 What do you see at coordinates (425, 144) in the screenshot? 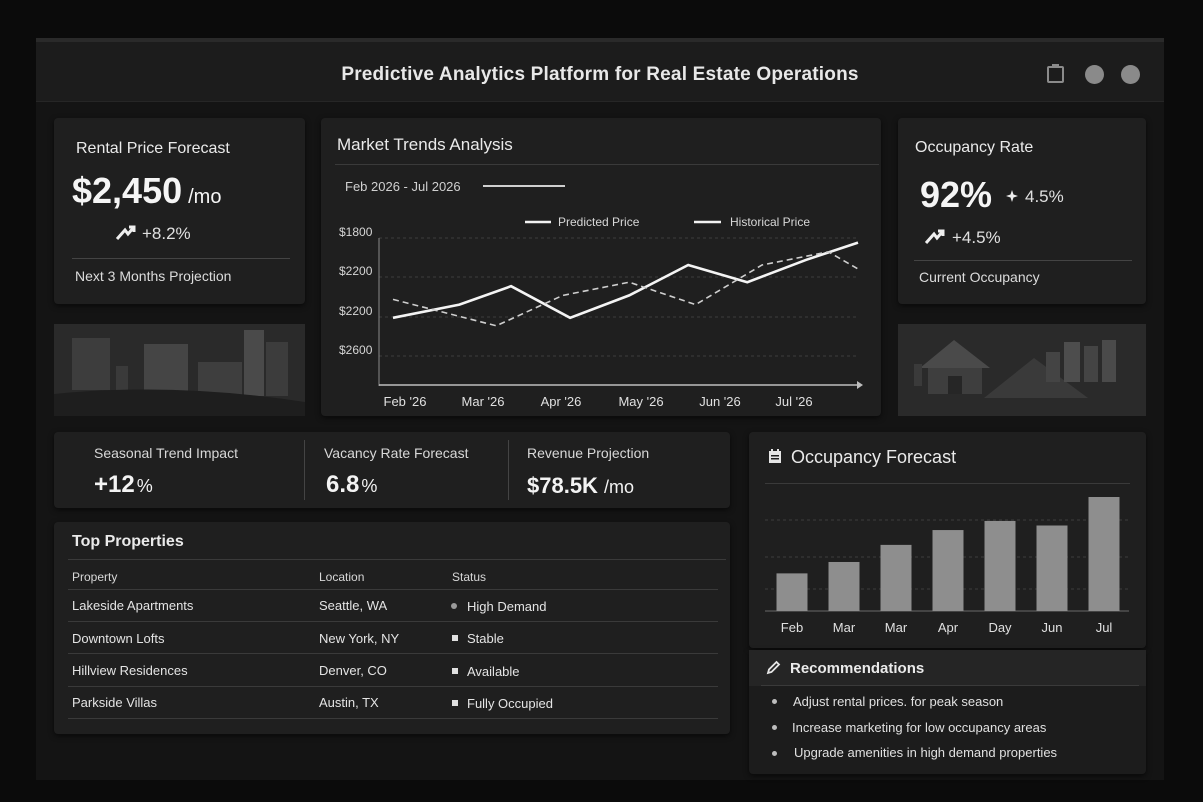
I see `market-trends-title: Market Trends Analysis` at bounding box center [425, 144].